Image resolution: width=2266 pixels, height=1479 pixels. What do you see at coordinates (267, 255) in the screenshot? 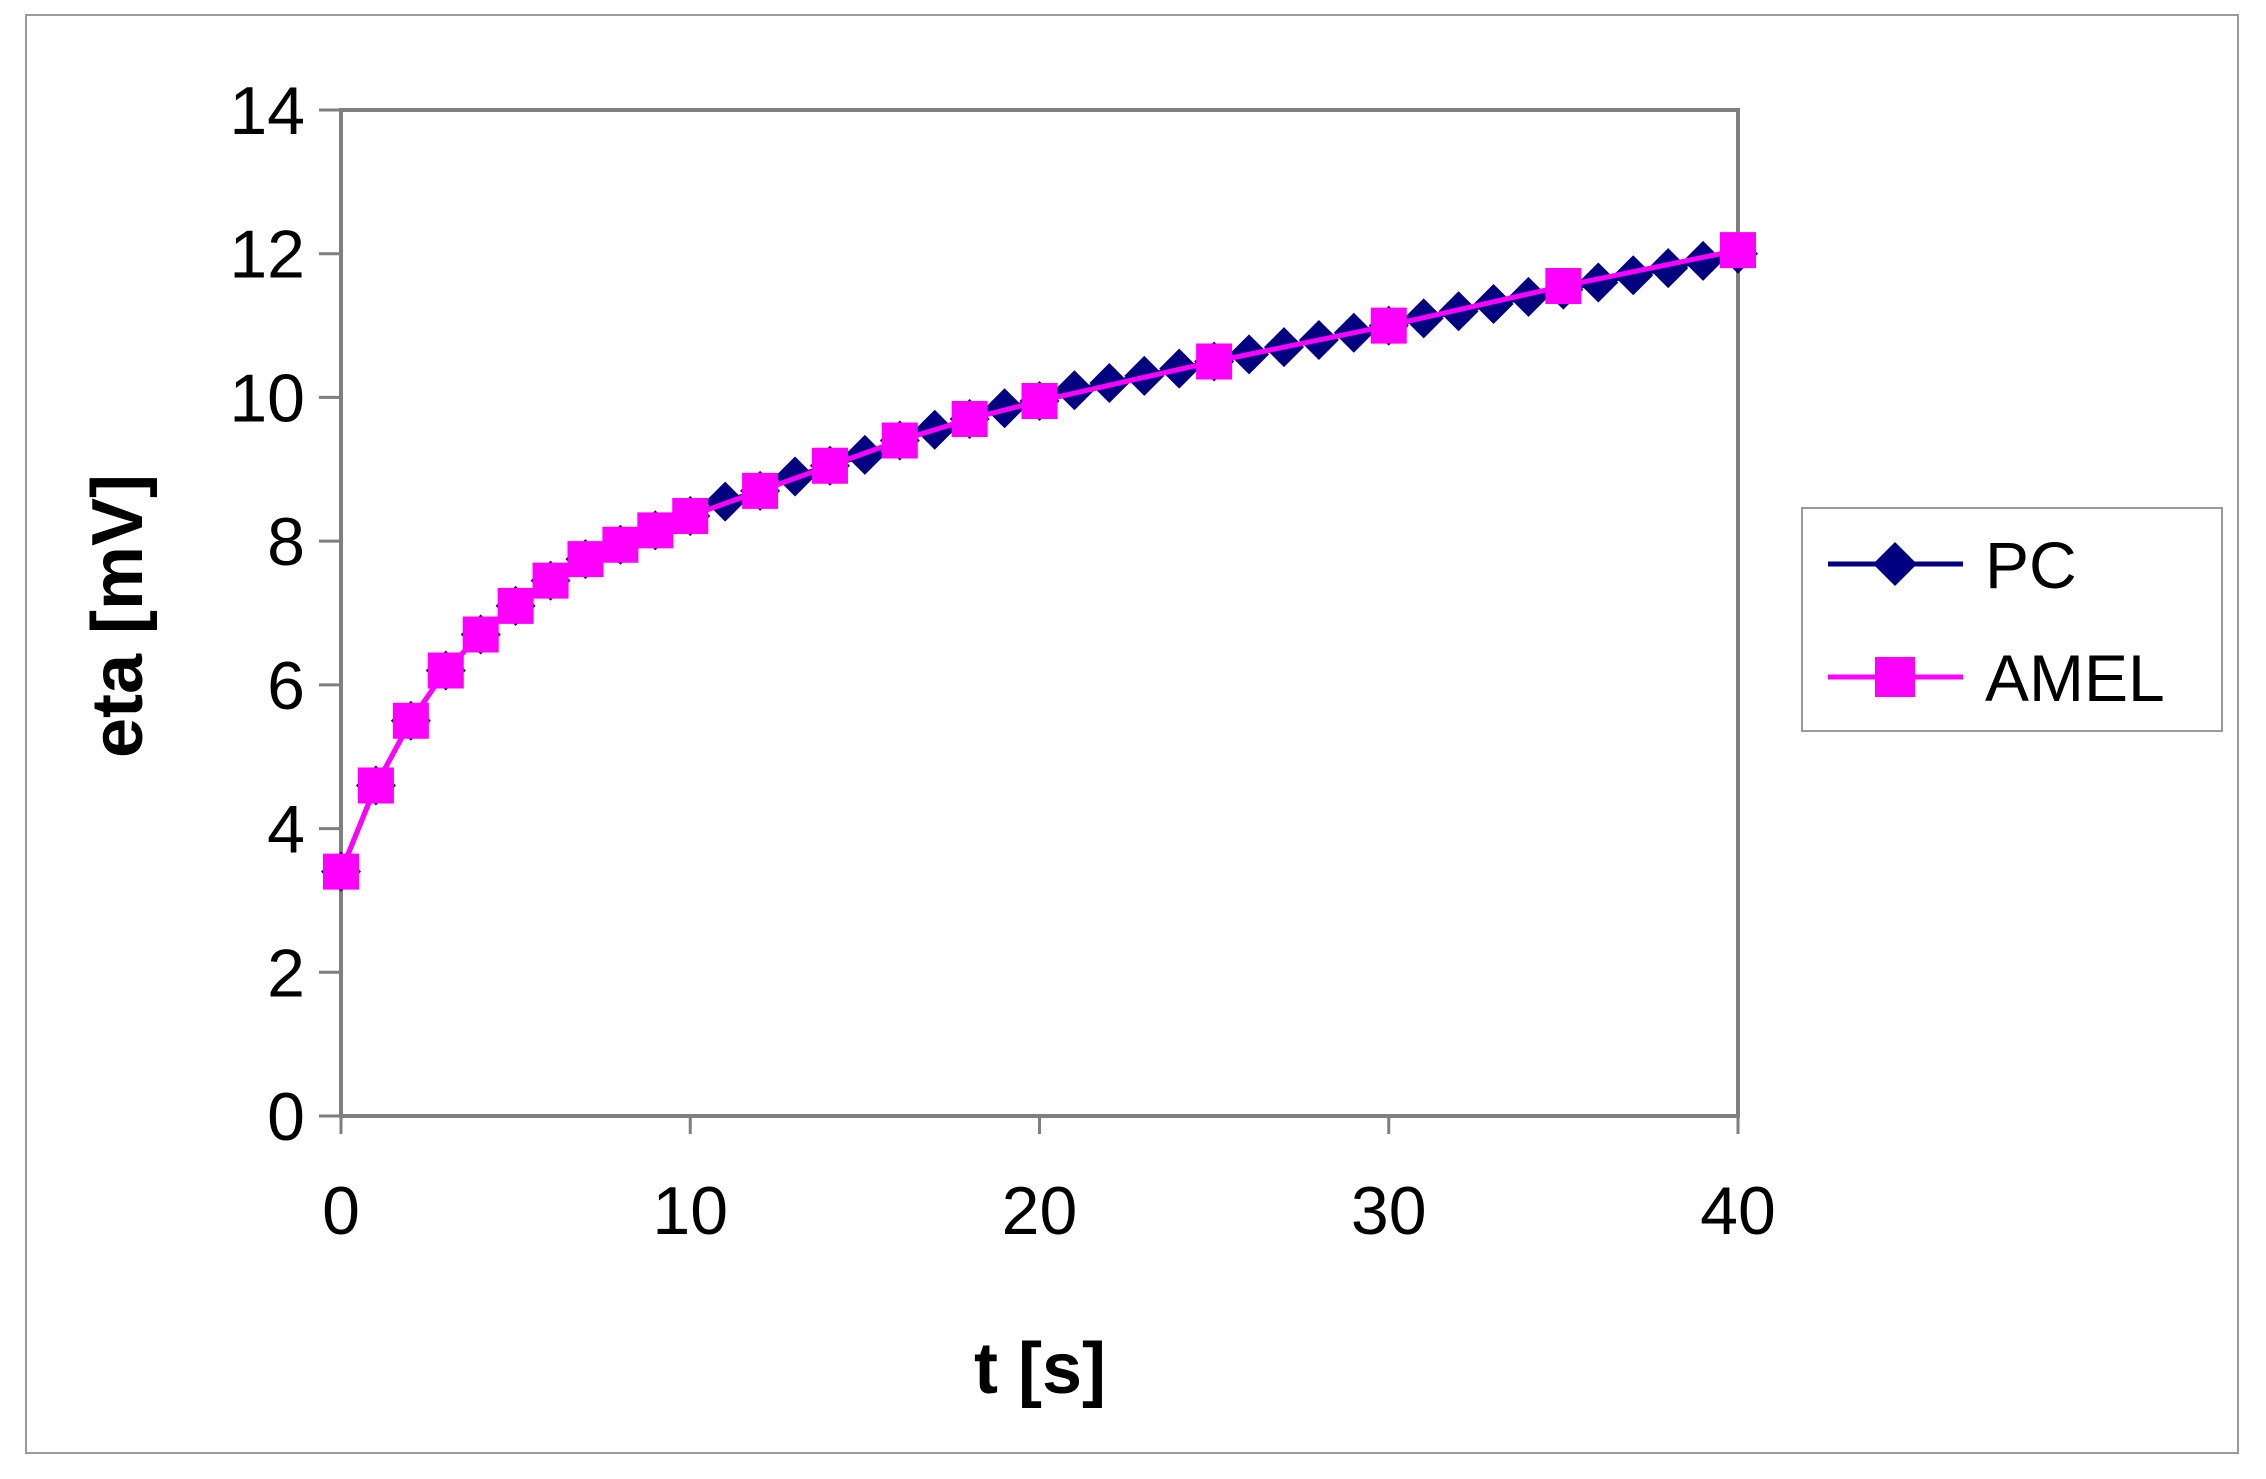
I see `y-tick-label: 12` at bounding box center [267, 255].